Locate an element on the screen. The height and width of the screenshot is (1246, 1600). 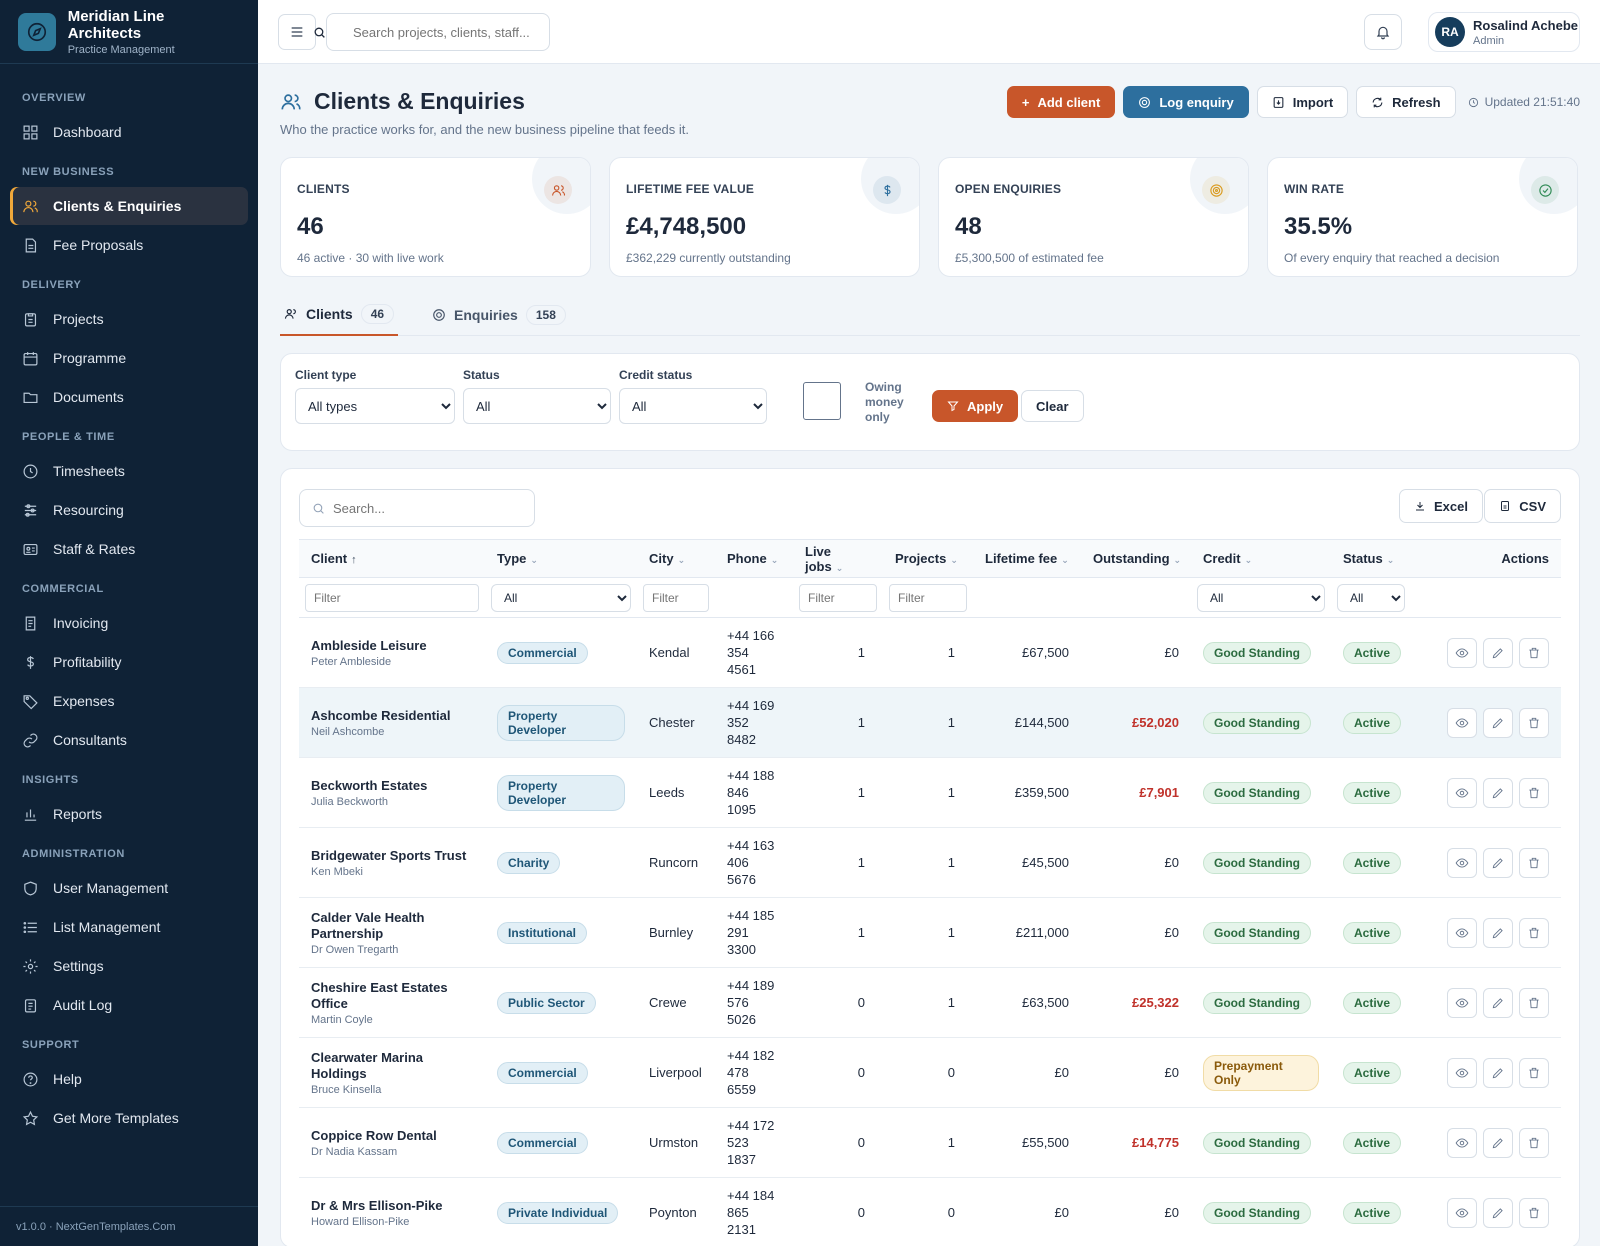
column-header-phone: Phone ⌄ is located at coordinates (754, 558).